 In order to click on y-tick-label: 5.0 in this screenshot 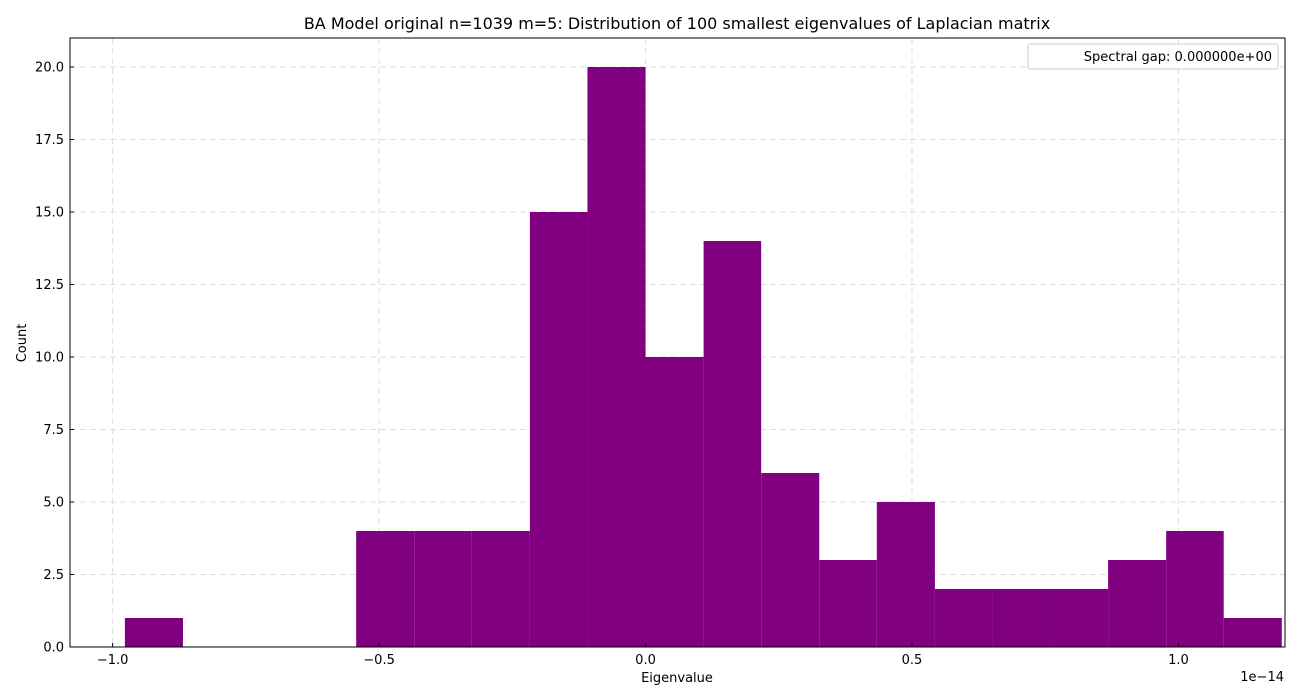, I will do `click(53, 503)`.